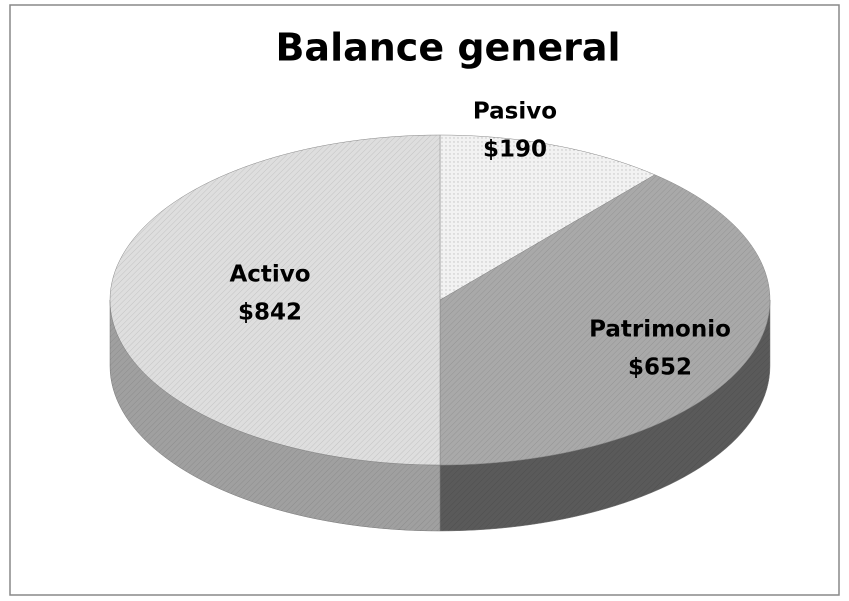  What do you see at coordinates (270, 313) in the screenshot?
I see `slice-value-label: $842` at bounding box center [270, 313].